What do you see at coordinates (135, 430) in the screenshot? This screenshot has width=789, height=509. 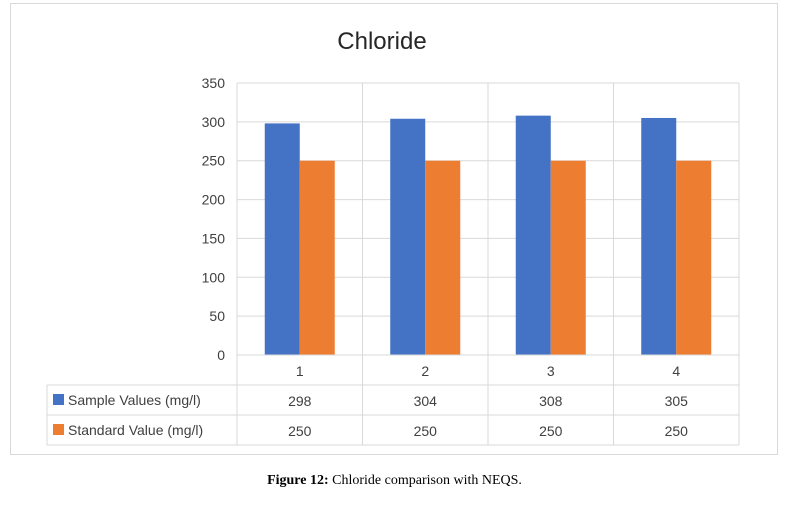 I see `legend-entry: Standard Value (mg/l)` at bounding box center [135, 430].